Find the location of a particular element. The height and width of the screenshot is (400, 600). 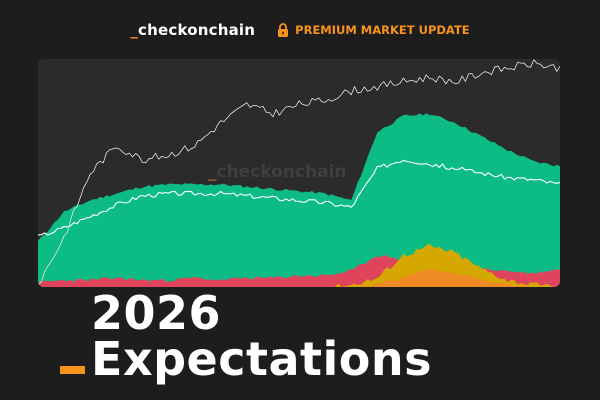

watermark-text: checkonchain is located at coordinates (282, 172).